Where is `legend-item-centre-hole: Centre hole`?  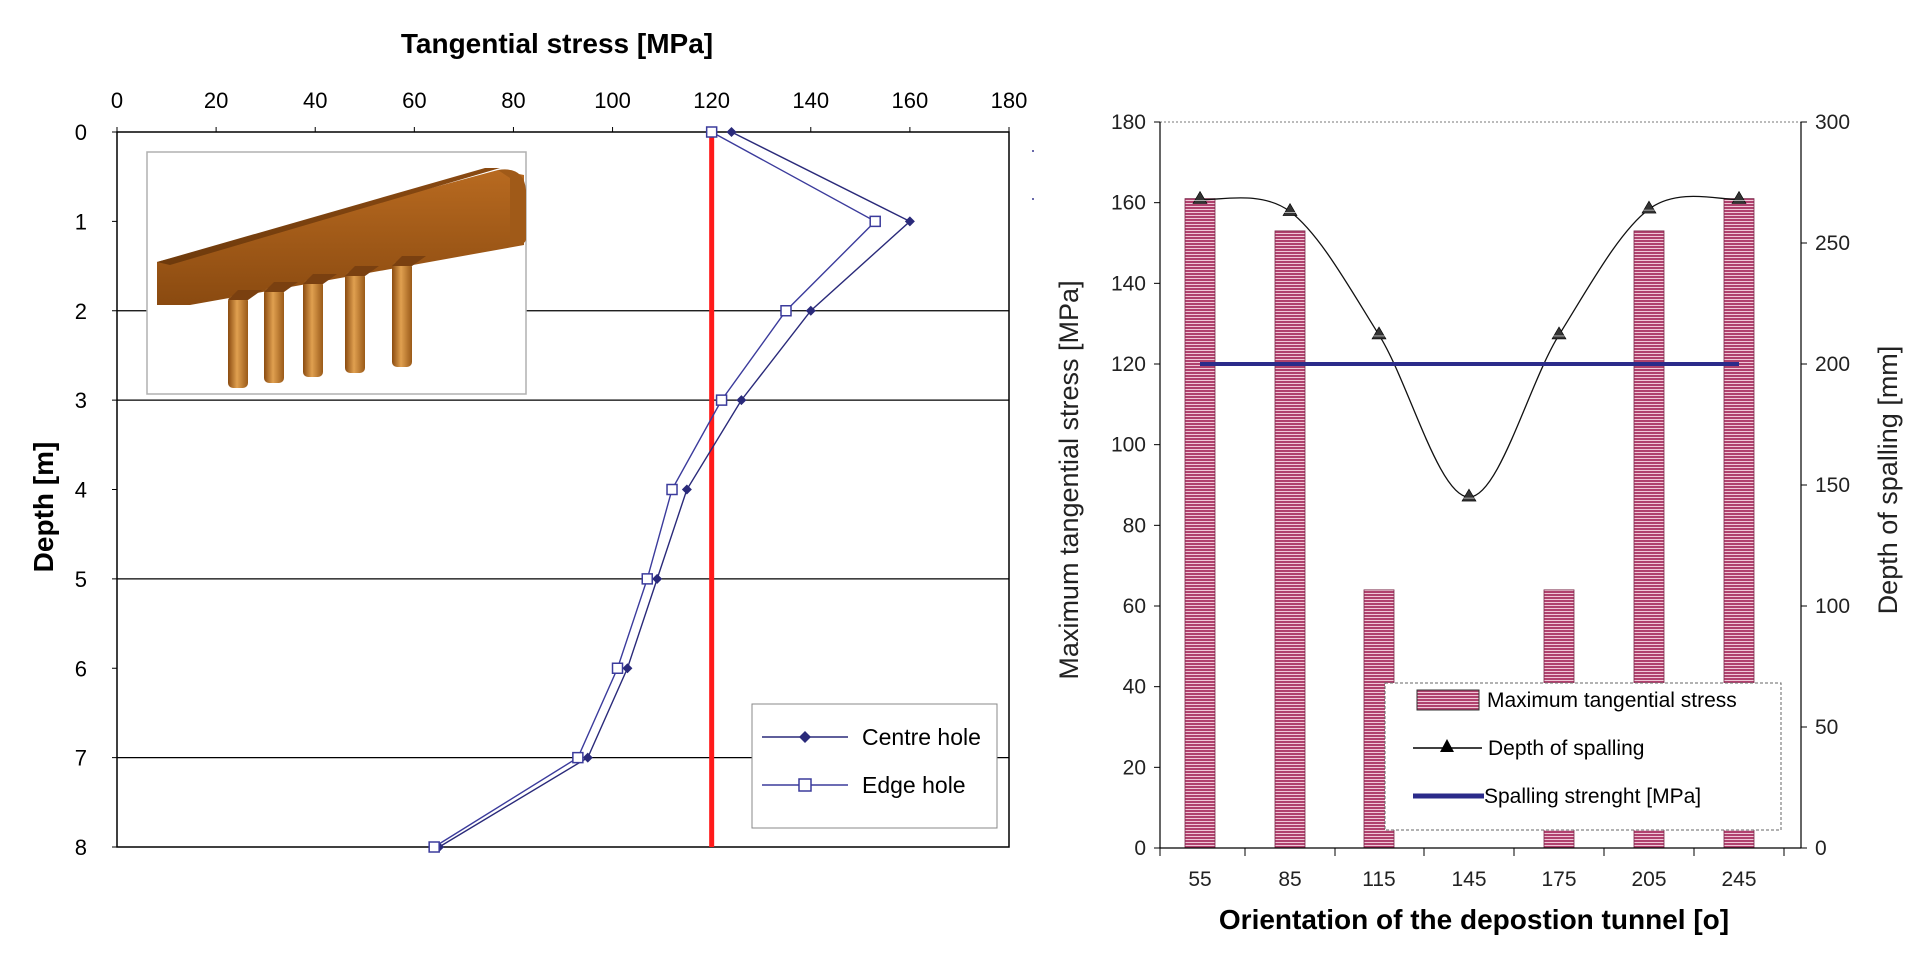 legend-item-centre-hole: Centre hole is located at coordinates (871, 737).